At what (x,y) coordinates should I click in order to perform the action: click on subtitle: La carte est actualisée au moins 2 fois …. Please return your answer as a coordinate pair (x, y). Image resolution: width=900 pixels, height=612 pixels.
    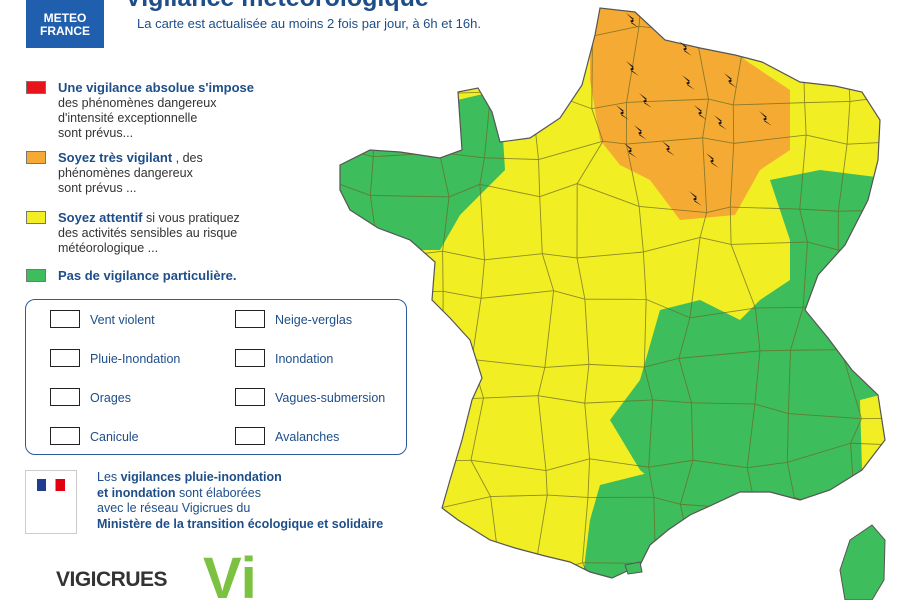
    Looking at the image, I should click on (309, 23).